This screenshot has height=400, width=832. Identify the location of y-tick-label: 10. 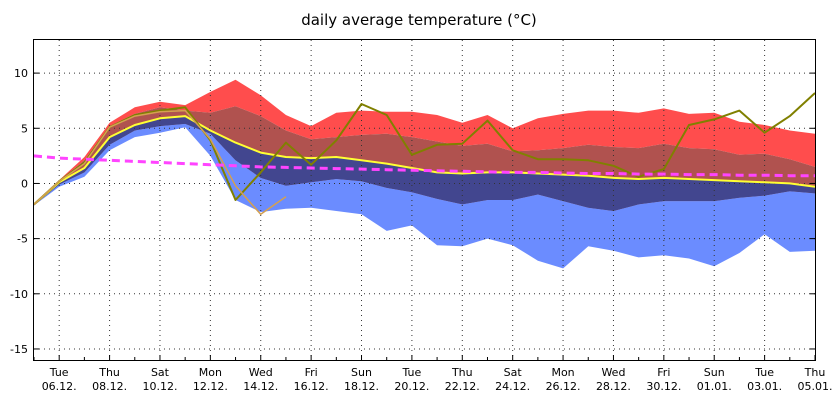
(21, 73).